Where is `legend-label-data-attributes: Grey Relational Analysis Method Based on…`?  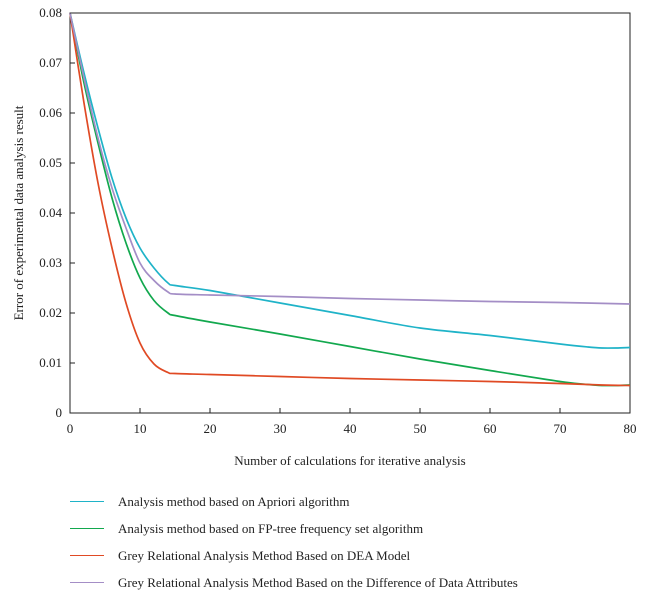
legend-label-data-attributes: Grey Relational Analysis Method Based on… is located at coordinates (318, 582).